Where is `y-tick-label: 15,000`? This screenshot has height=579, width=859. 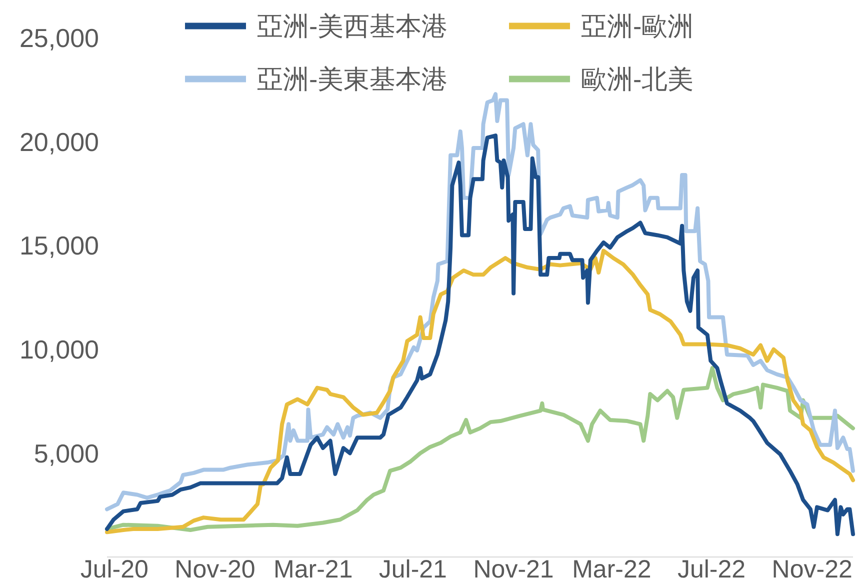 y-tick-label: 15,000 is located at coordinates (59, 245).